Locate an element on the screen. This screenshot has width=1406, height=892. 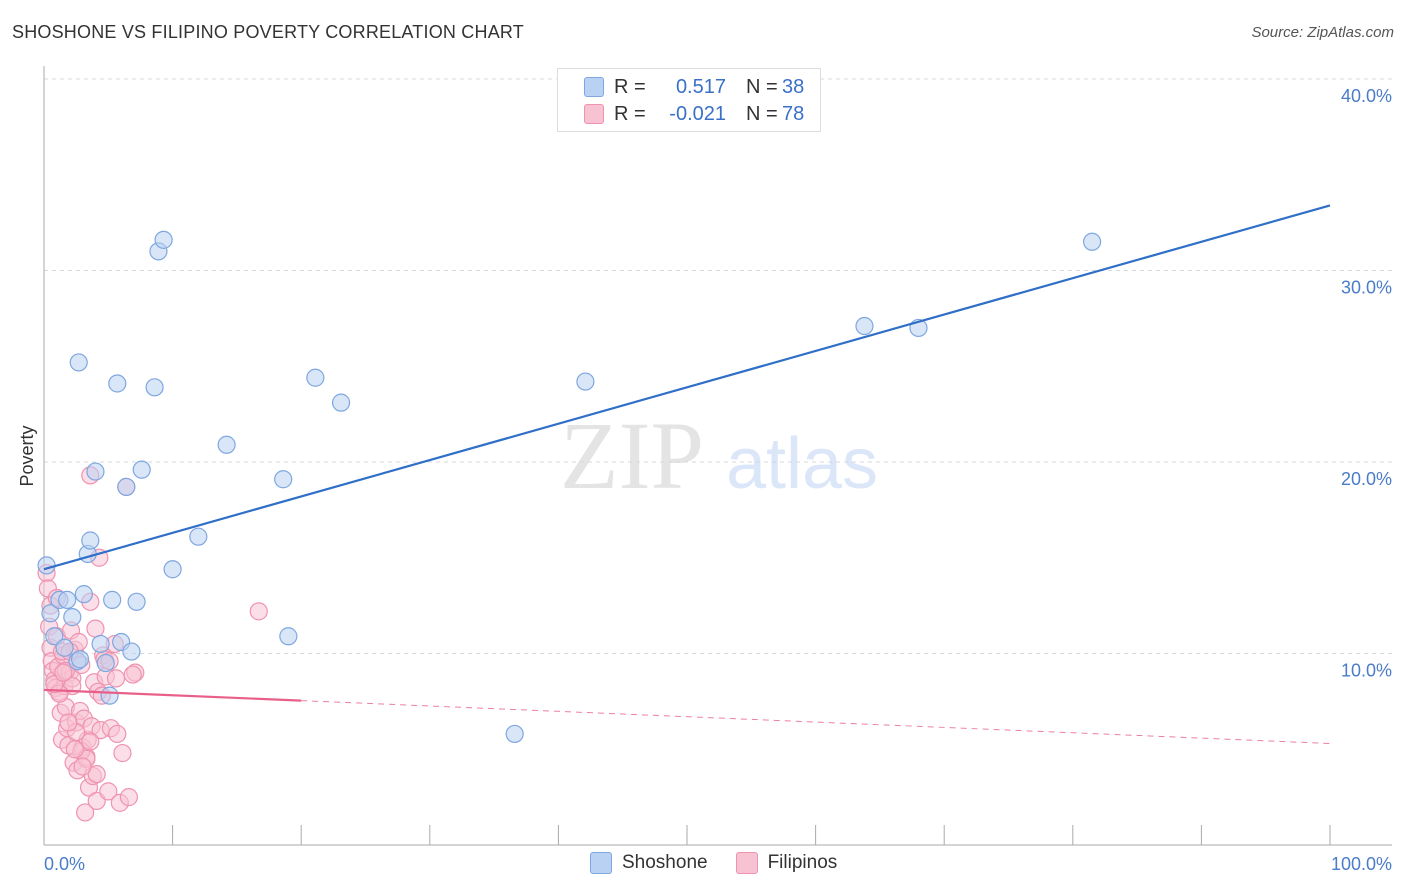
correlation-legend: R = 0.517 N = 38 R = -0.021 N = 78 is located at coordinates (689, 100).